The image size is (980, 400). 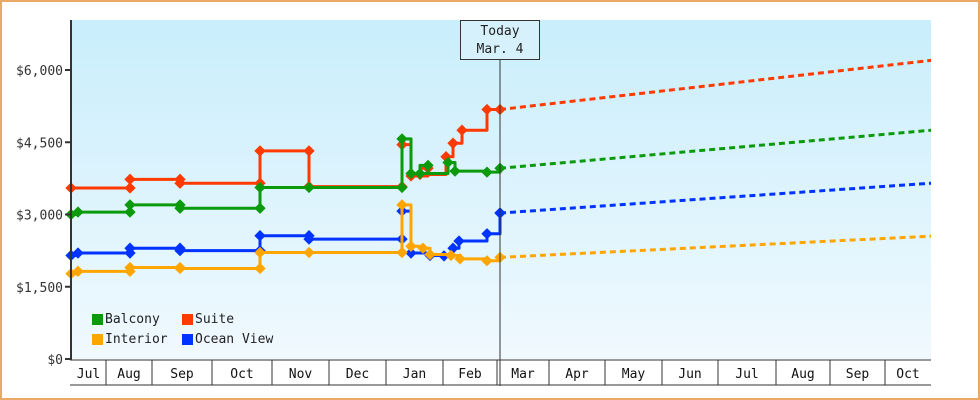 What do you see at coordinates (55, 360) in the screenshot?
I see `y-tick-label: $0` at bounding box center [55, 360].